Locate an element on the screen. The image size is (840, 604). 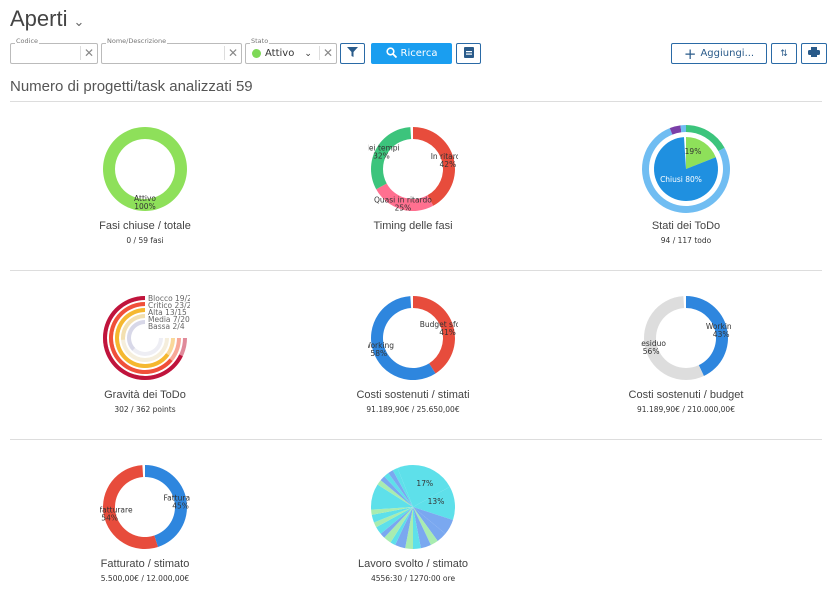
chart-title: Timing delle fasi is located at coordinates (413, 226).